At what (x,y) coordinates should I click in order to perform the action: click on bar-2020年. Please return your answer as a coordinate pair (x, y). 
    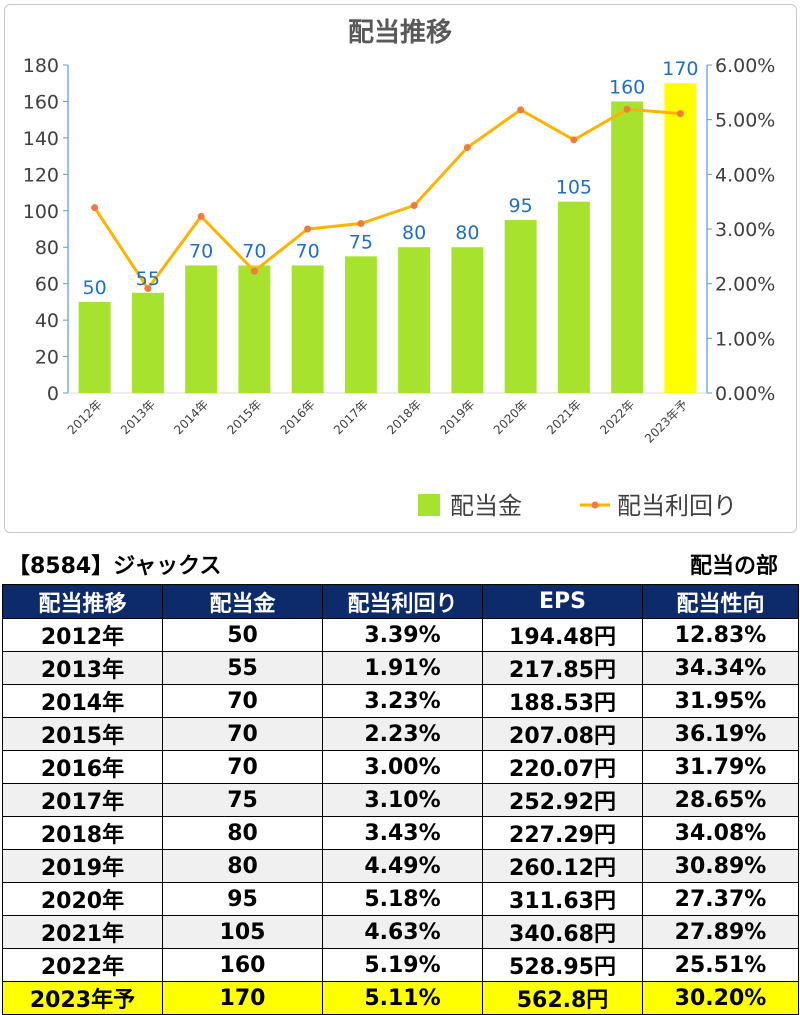
    Looking at the image, I should click on (520, 306).